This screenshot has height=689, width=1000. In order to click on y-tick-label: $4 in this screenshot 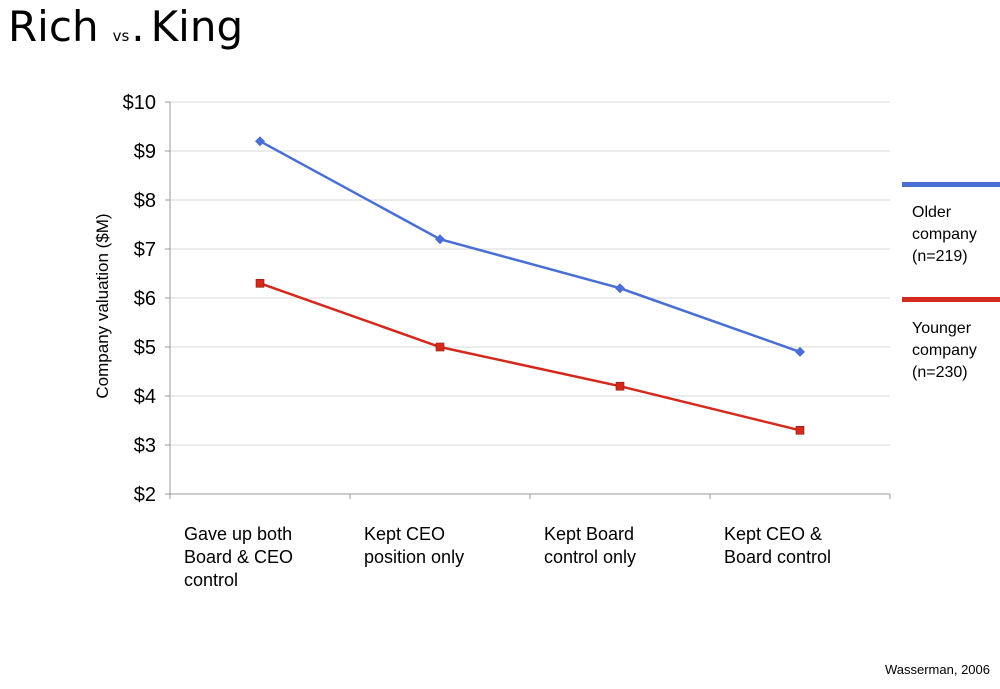, I will do `click(145, 397)`.